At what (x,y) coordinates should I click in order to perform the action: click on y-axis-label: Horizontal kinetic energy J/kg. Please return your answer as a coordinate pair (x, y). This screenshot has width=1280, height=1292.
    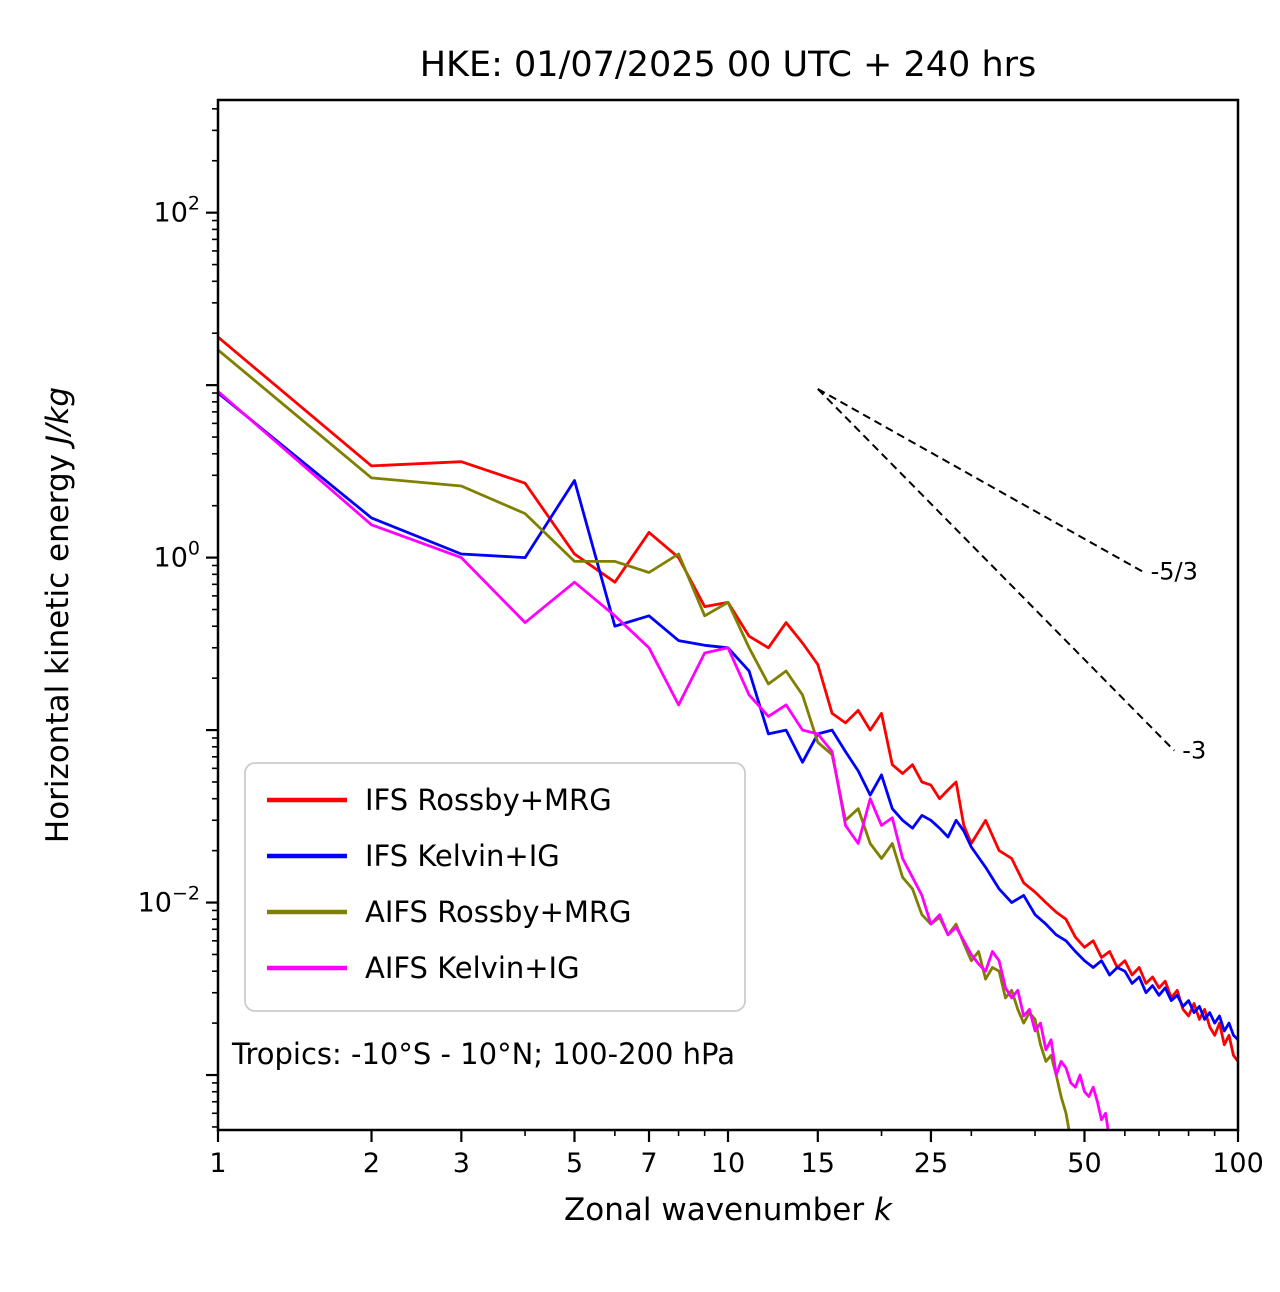
    Looking at the image, I should click on (58, 615).